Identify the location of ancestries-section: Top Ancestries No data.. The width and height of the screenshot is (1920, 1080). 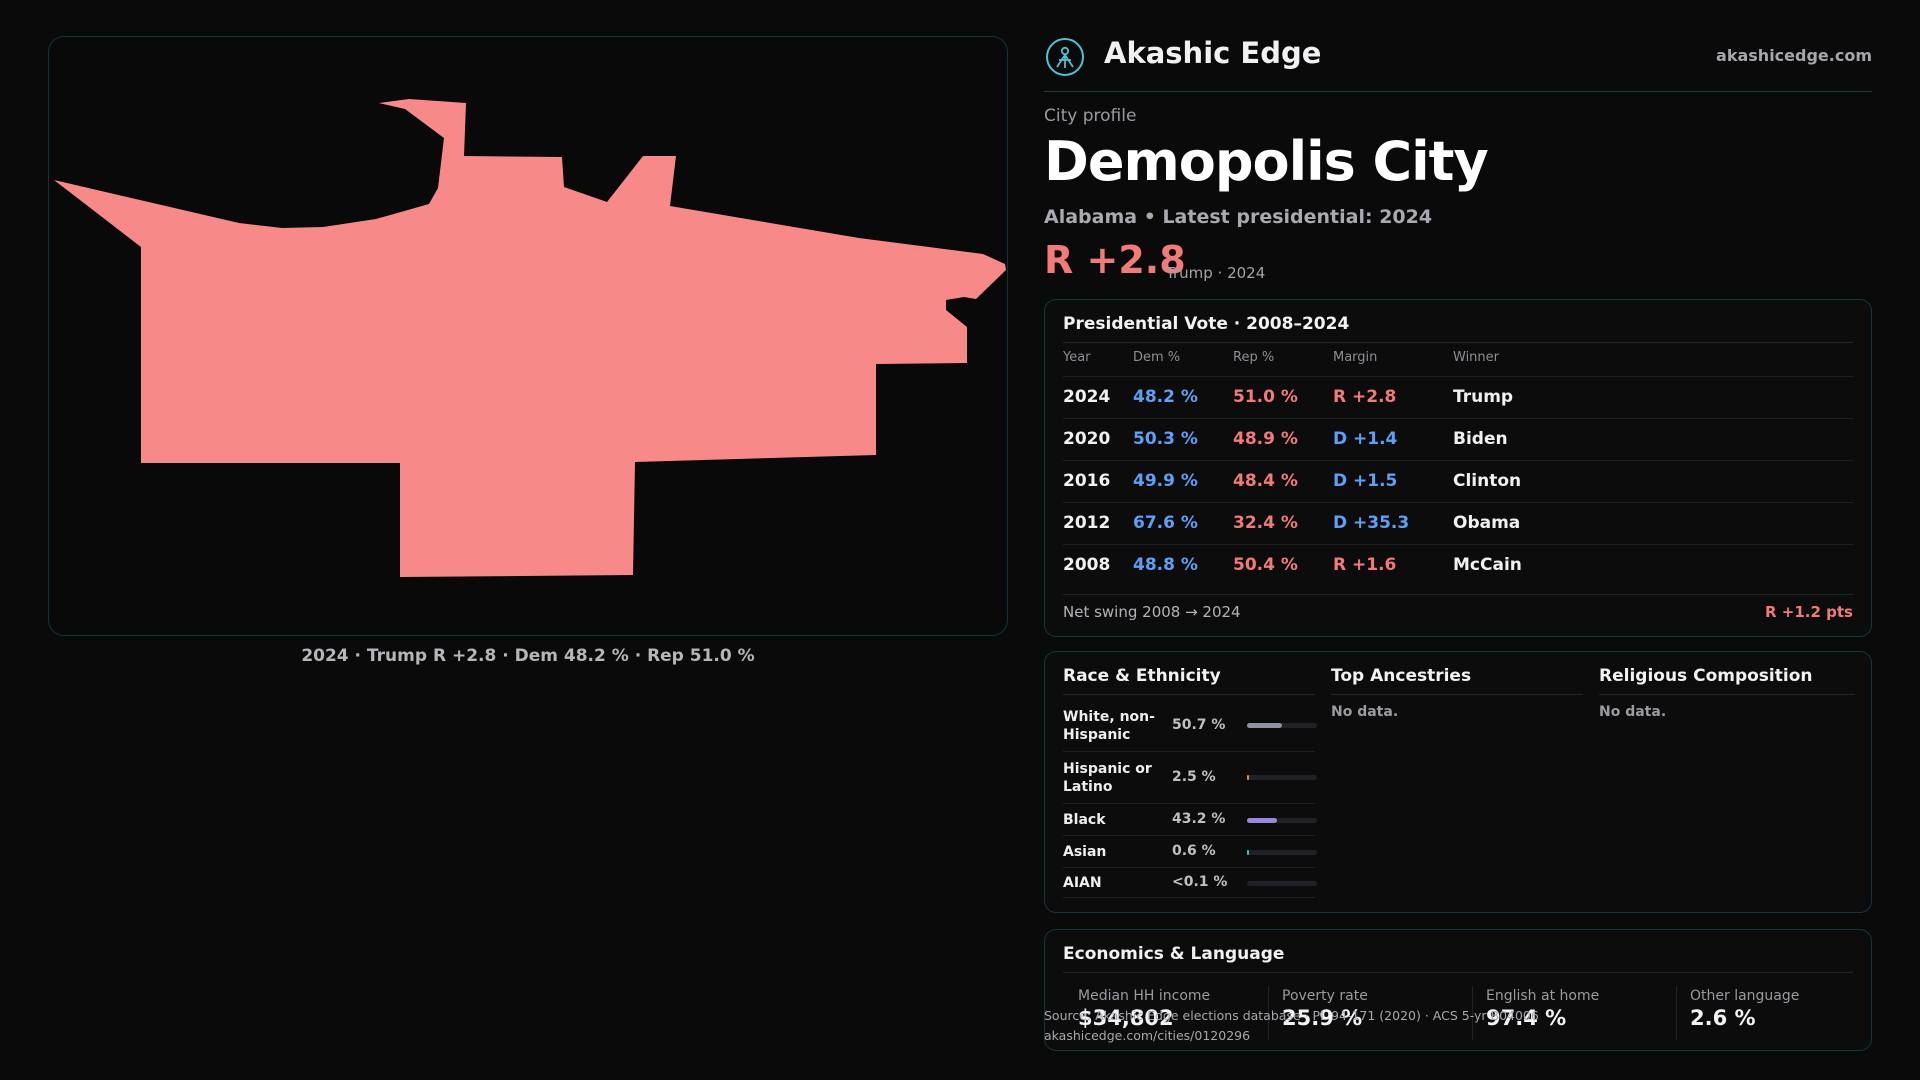
(1457, 783).